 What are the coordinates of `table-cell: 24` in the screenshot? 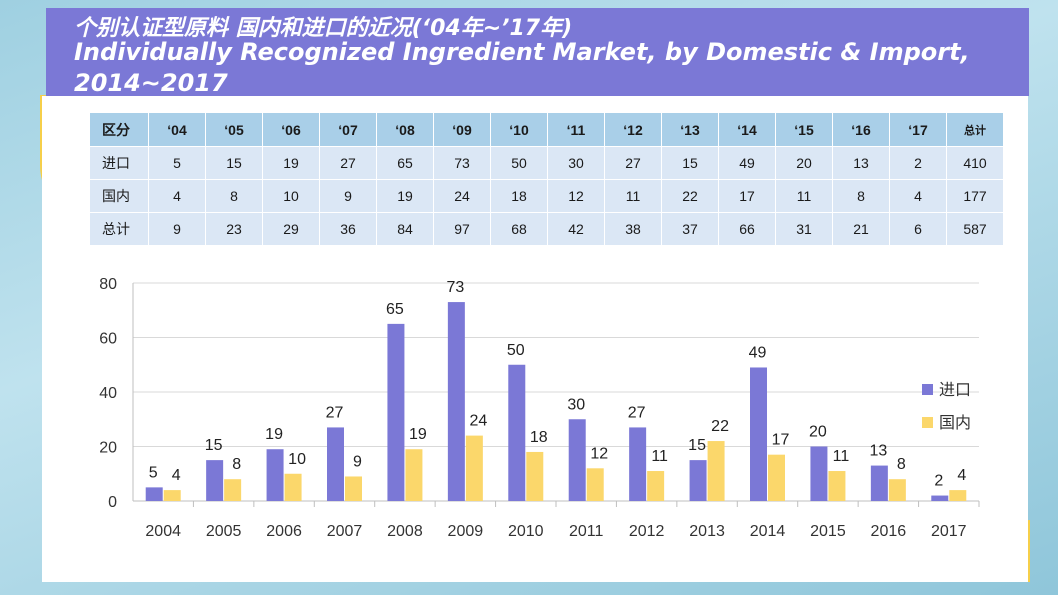 It's located at (462, 196).